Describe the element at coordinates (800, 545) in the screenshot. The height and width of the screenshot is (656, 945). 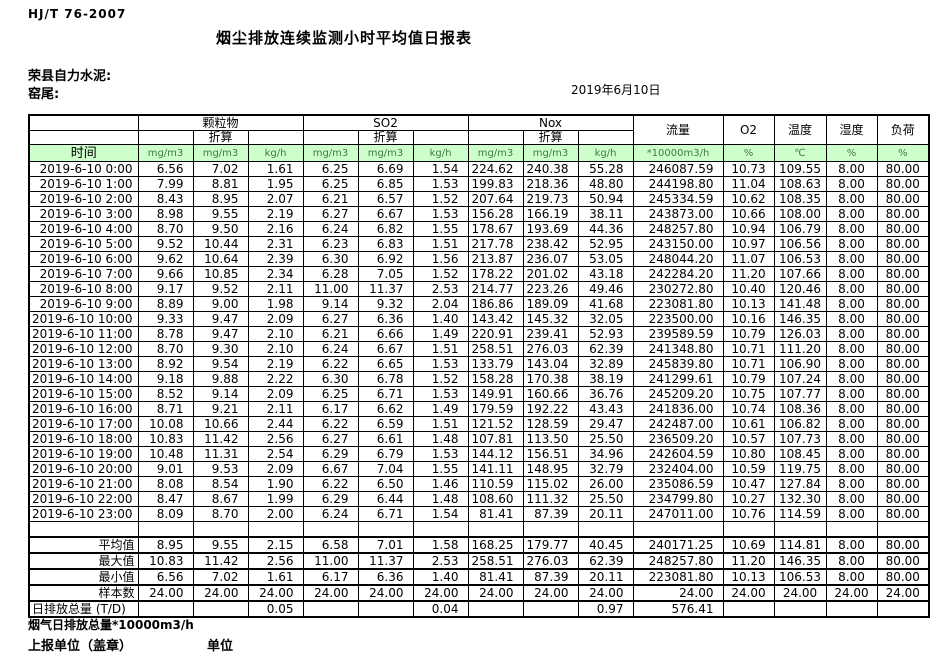
I see `value-cell: 114.81` at that location.